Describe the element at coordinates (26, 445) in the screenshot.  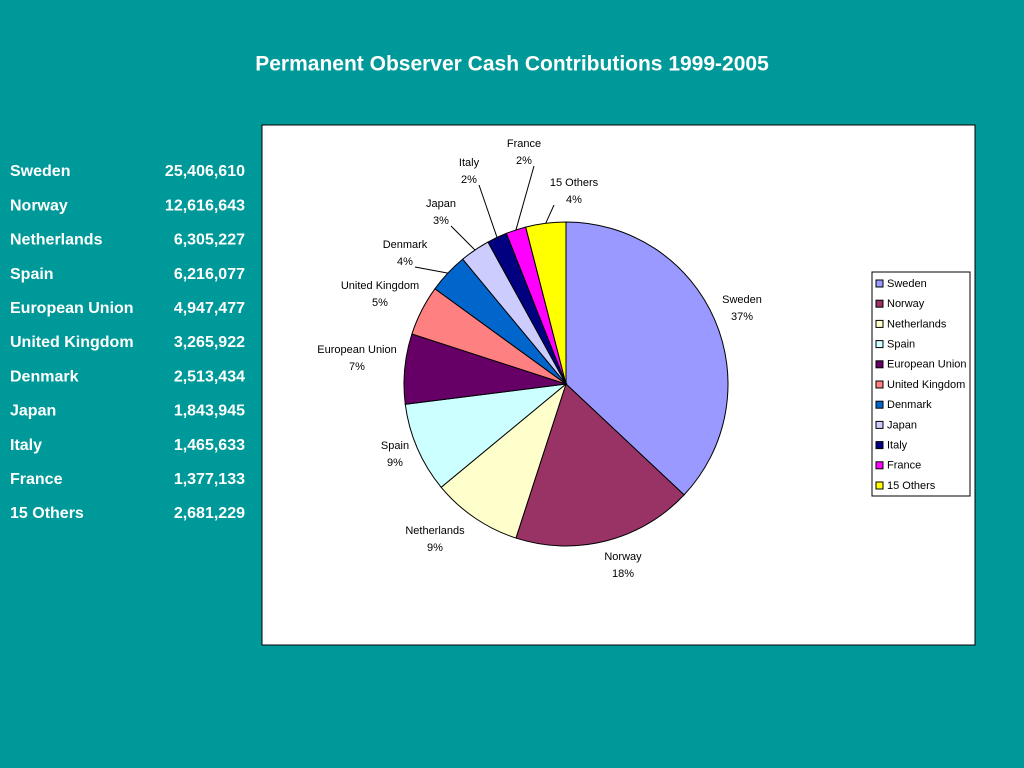
I see `table-name: Italy` at that location.